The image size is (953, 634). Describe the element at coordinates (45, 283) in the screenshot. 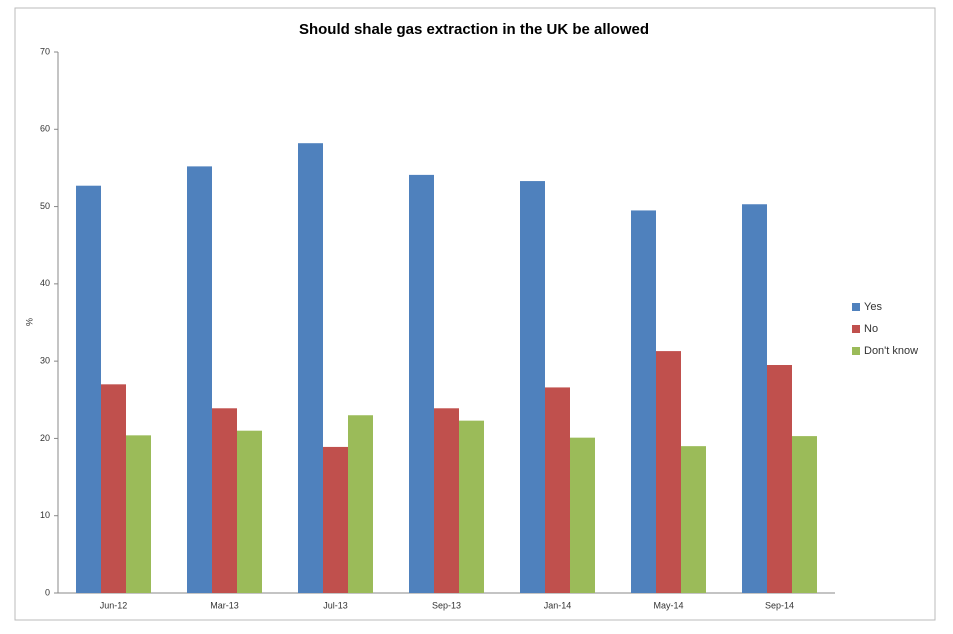

I see `y-tick-label: 40` at that location.